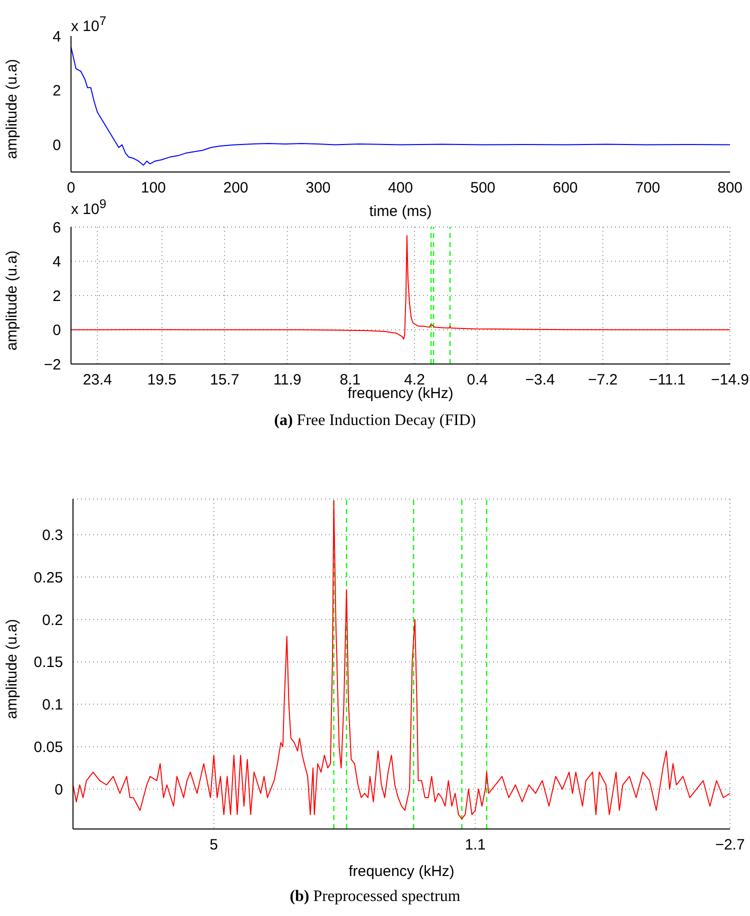  What do you see at coordinates (88, 24) in the screenshot?
I see `text: x 10$^{7}$` at bounding box center [88, 24].